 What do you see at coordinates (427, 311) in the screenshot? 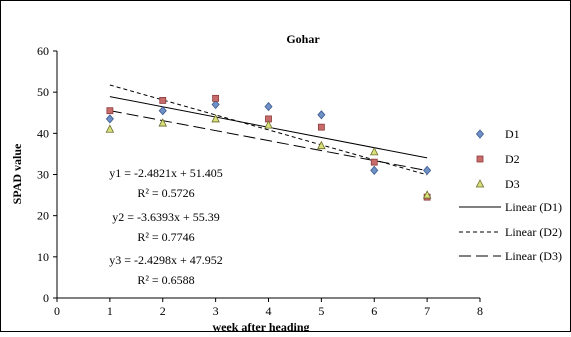
I see `x-tick-label: 7` at bounding box center [427, 311].